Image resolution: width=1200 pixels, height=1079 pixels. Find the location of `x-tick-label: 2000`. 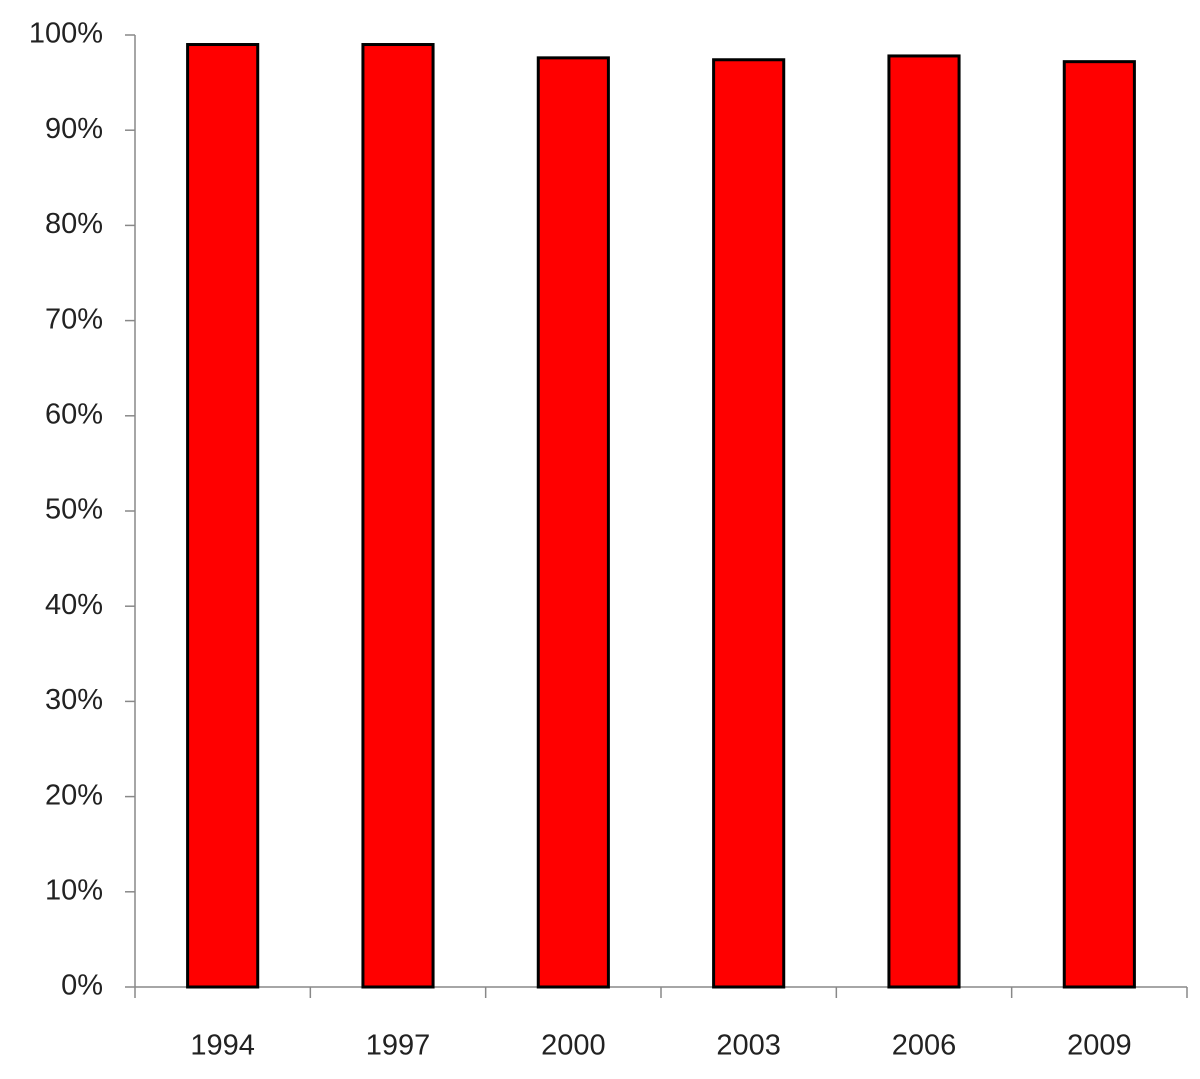

x-tick-label: 2000 is located at coordinates (573, 1046).